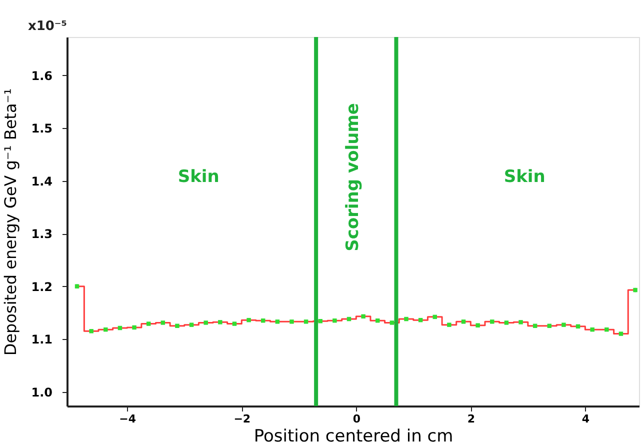 Image resolution: width=641 pixels, height=446 pixels. Describe the element at coordinates (586, 419) in the screenshot. I see `x-tick-label: 4` at that location.